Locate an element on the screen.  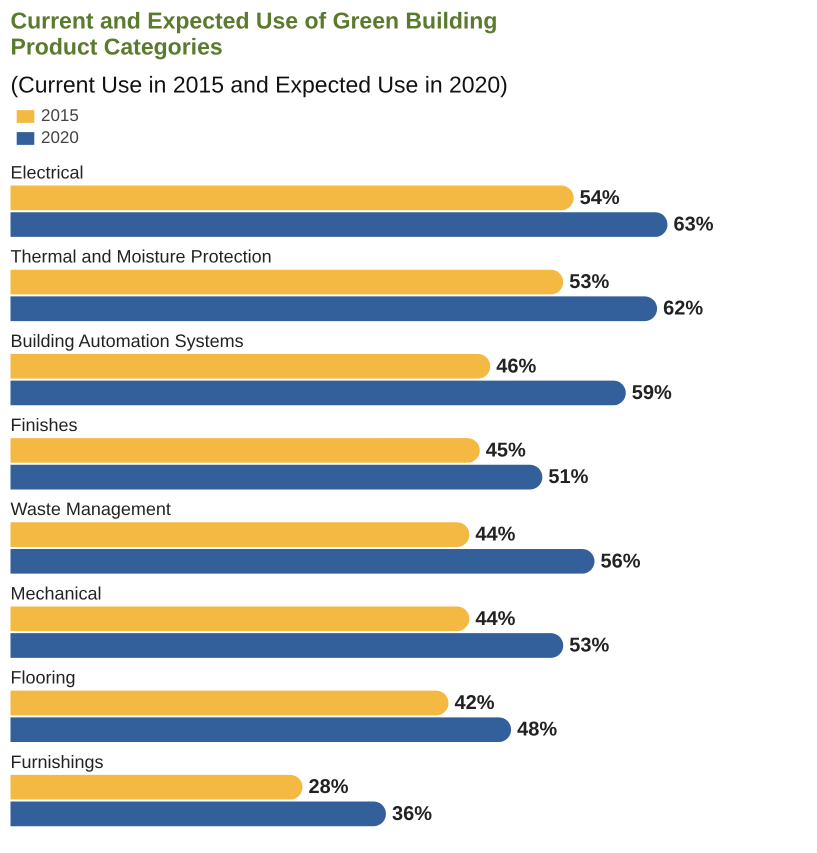
y-tick-label: Mechanical is located at coordinates (56, 593).